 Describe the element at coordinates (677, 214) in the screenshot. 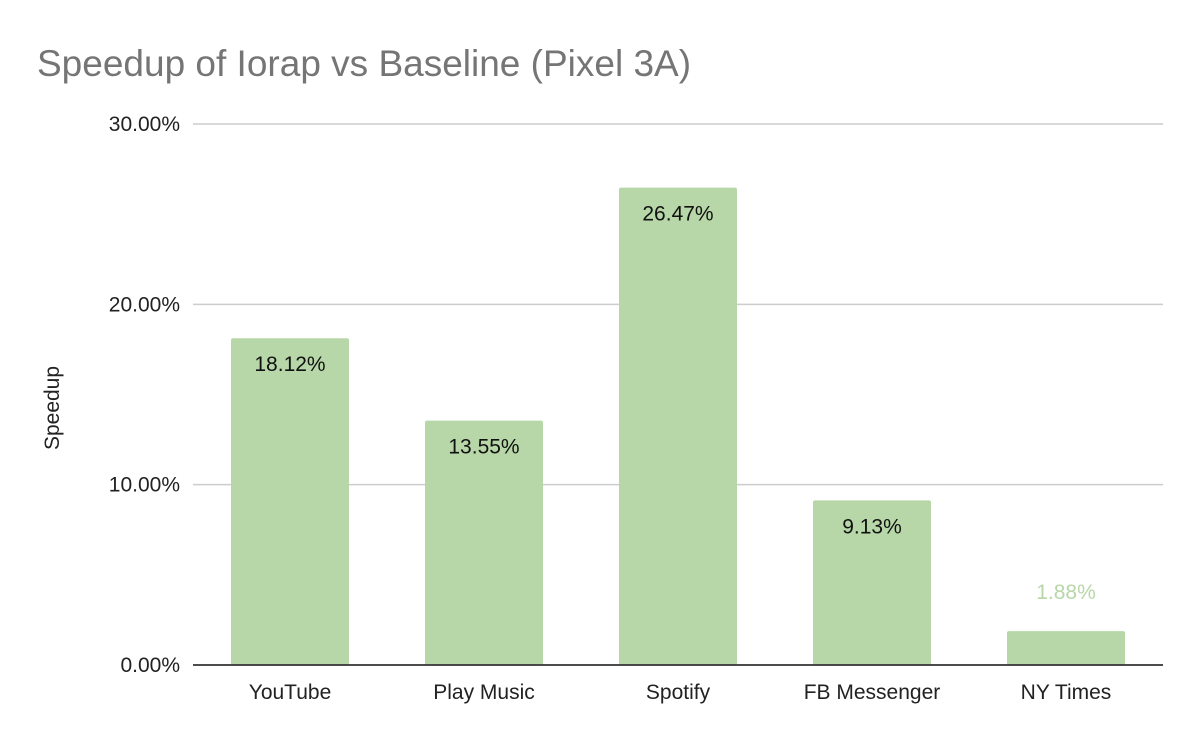

I see `data-label: 26.47%` at that location.